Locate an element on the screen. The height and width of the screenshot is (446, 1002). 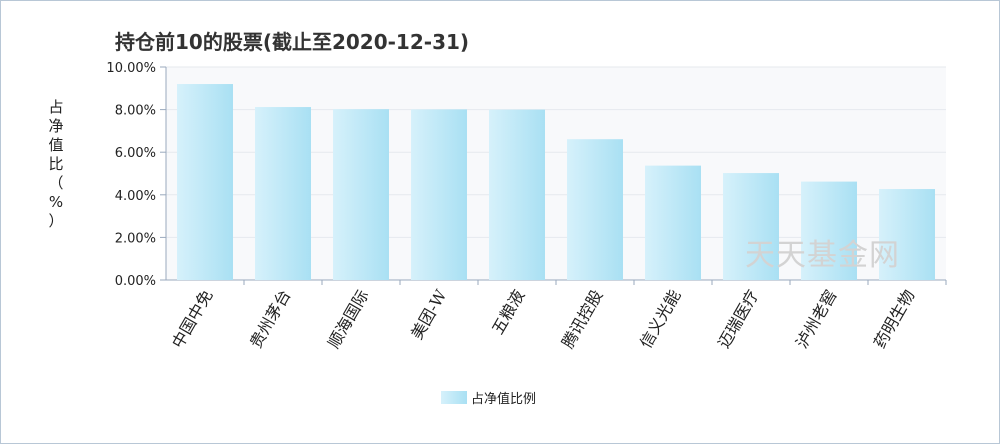
x-tick-label: 泸州老窖 is located at coordinates (816, 319).